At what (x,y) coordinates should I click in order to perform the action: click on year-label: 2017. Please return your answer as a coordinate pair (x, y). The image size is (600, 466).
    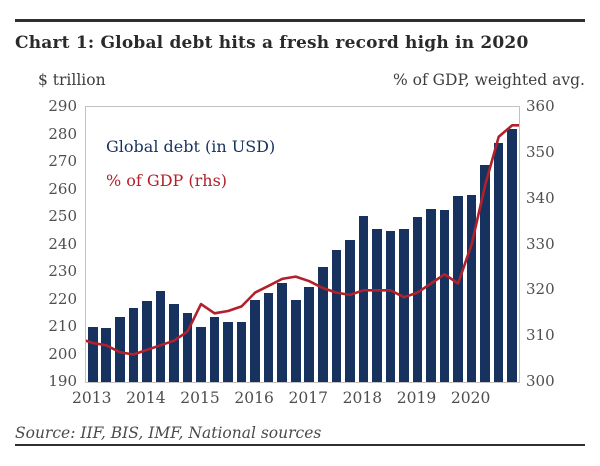
    Looking at the image, I should click on (308, 398).